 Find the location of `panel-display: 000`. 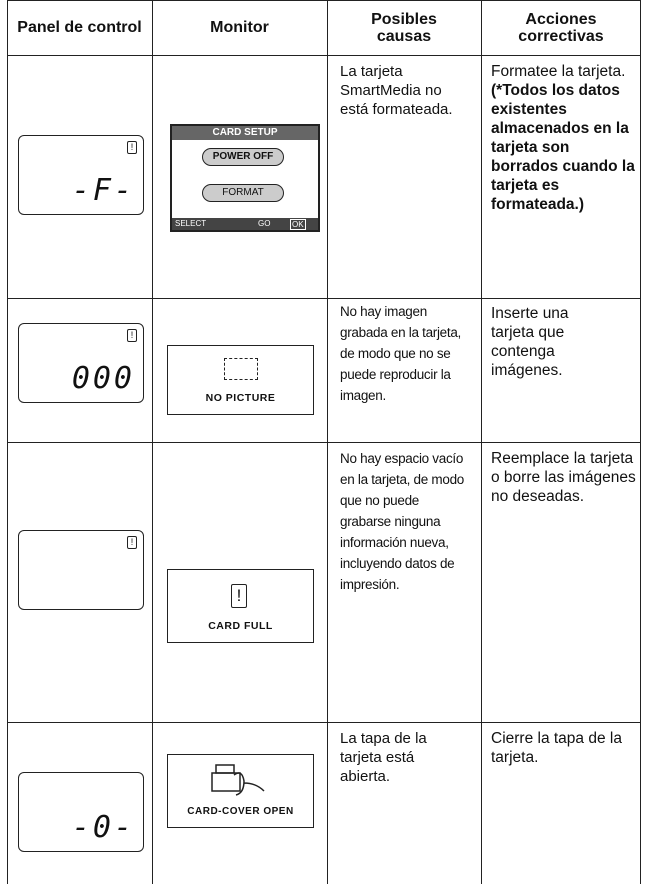

panel-display: 000 is located at coordinates (103, 378).